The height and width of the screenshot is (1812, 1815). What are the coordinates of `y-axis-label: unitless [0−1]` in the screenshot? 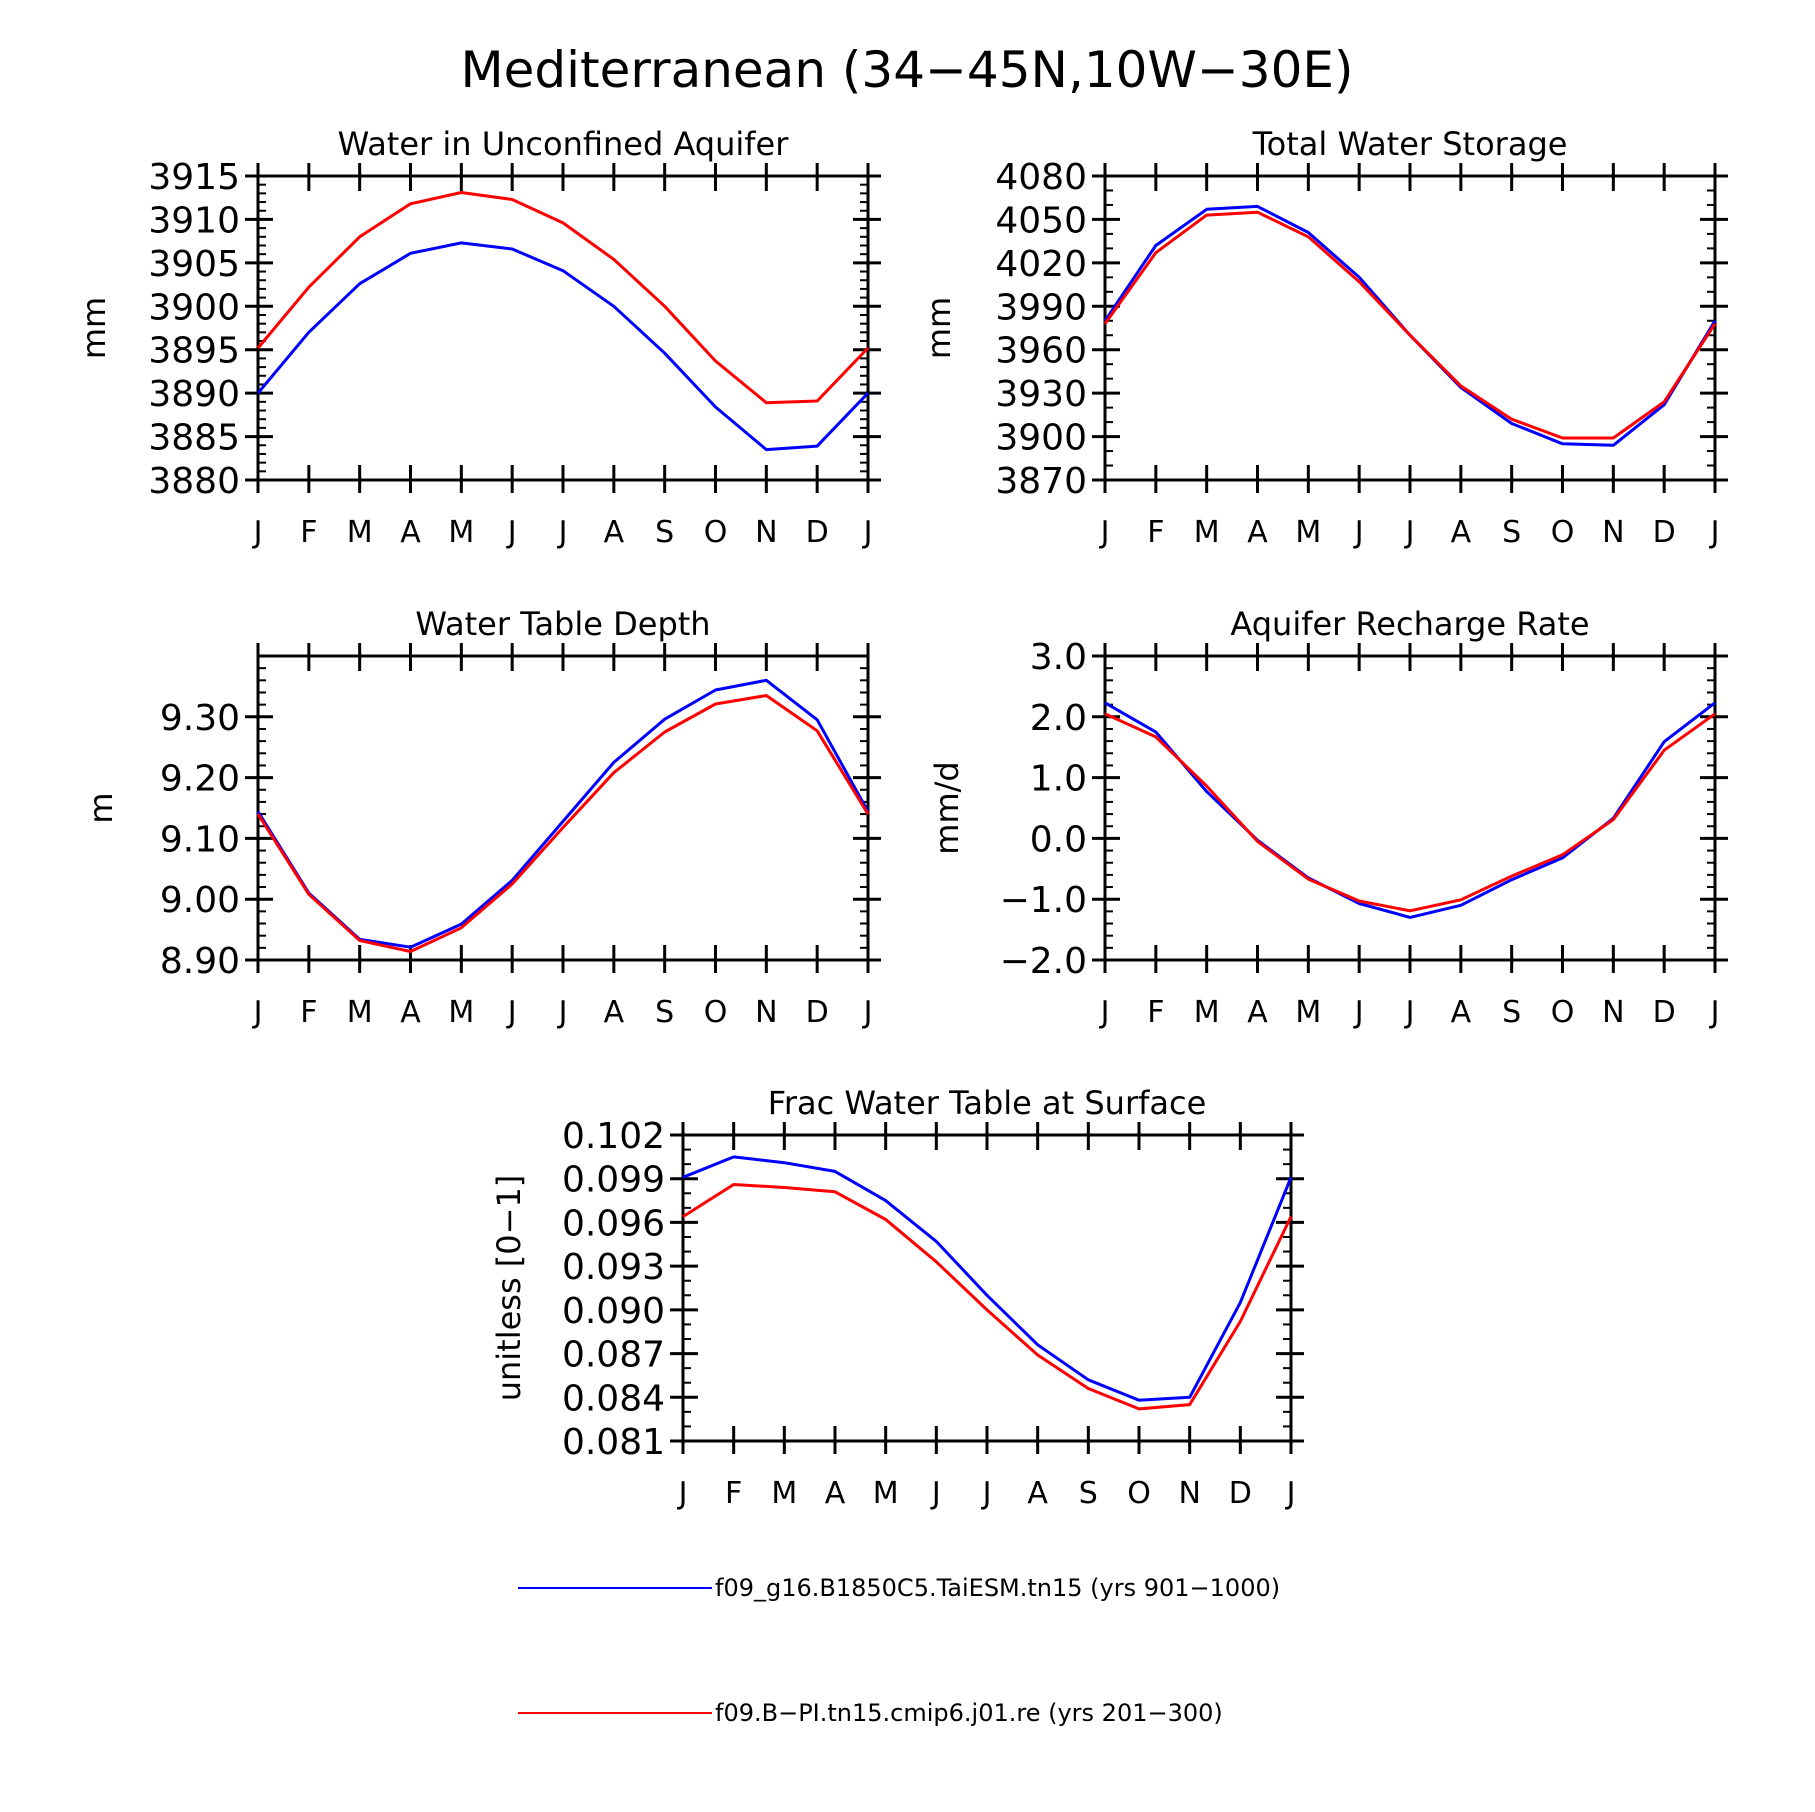 It's located at (509, 1288).